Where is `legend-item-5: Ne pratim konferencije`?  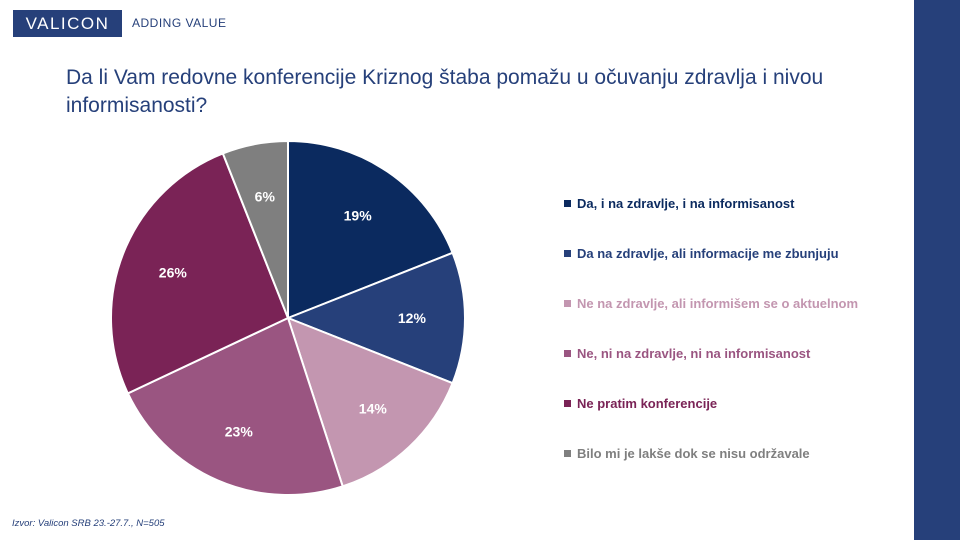 legend-item-5: Ne pratim konferencije is located at coordinates (734, 403).